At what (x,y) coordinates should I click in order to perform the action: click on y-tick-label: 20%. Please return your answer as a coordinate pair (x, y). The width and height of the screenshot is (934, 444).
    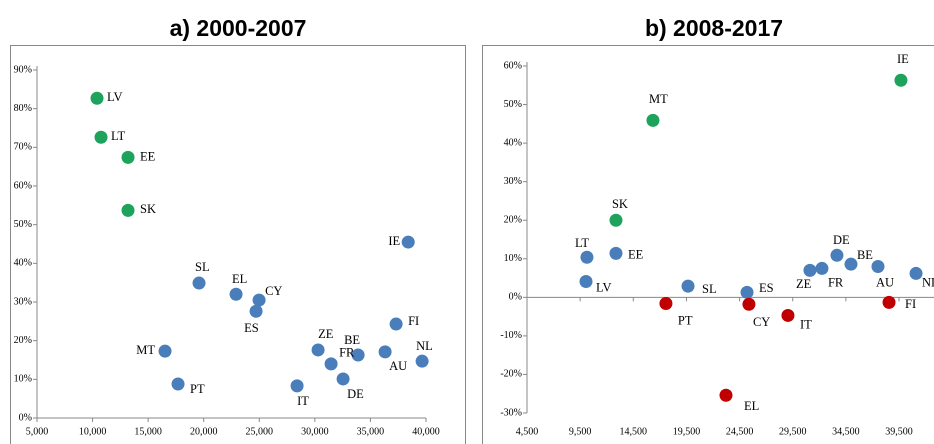
    Looking at the image, I should click on (23, 340).